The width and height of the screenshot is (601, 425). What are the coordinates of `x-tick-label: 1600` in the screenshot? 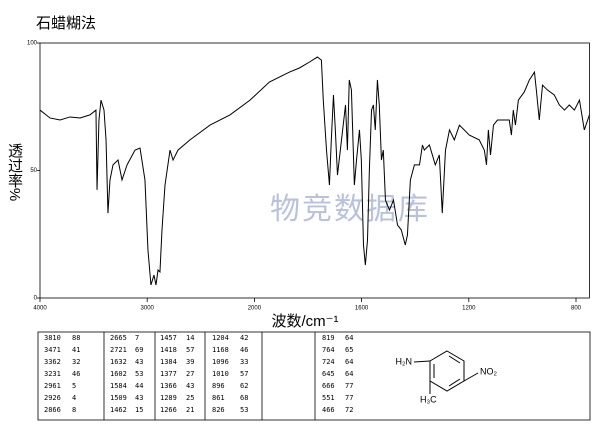 It's located at (362, 309).